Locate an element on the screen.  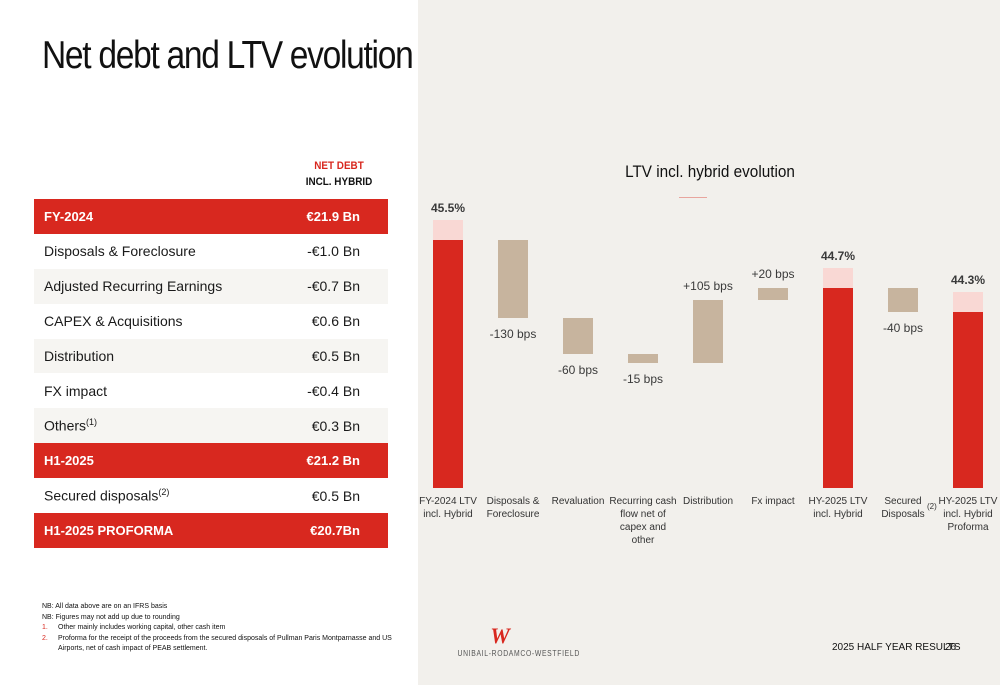
data-label-7: -40 bps is located at coordinates (903, 328).